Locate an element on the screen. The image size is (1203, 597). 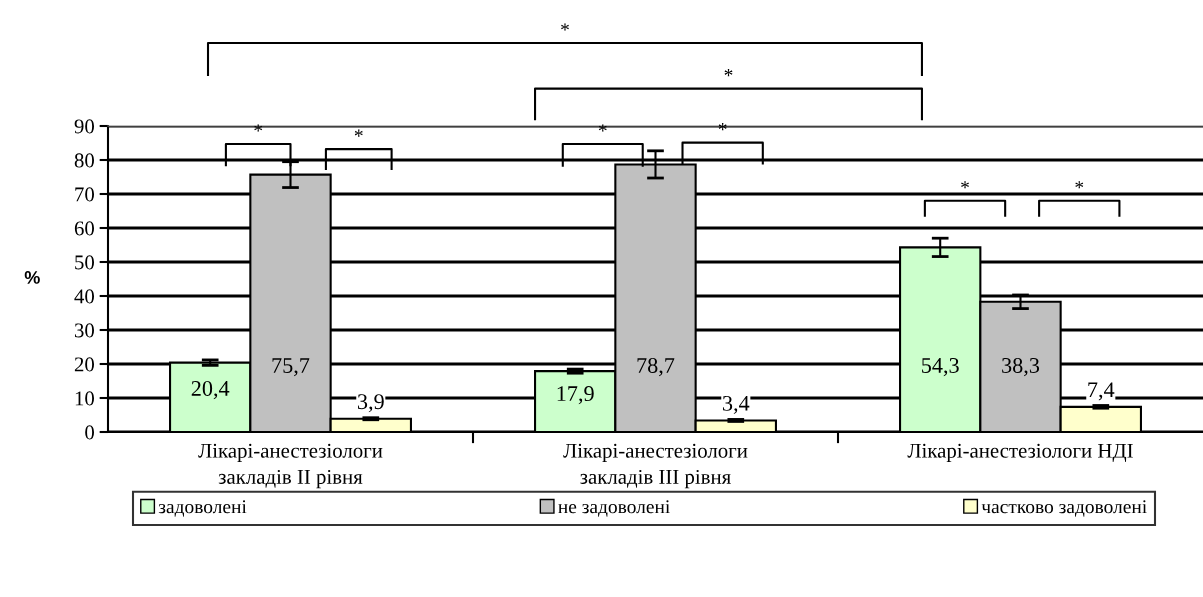
data-label: 78,7 is located at coordinates (656, 367).